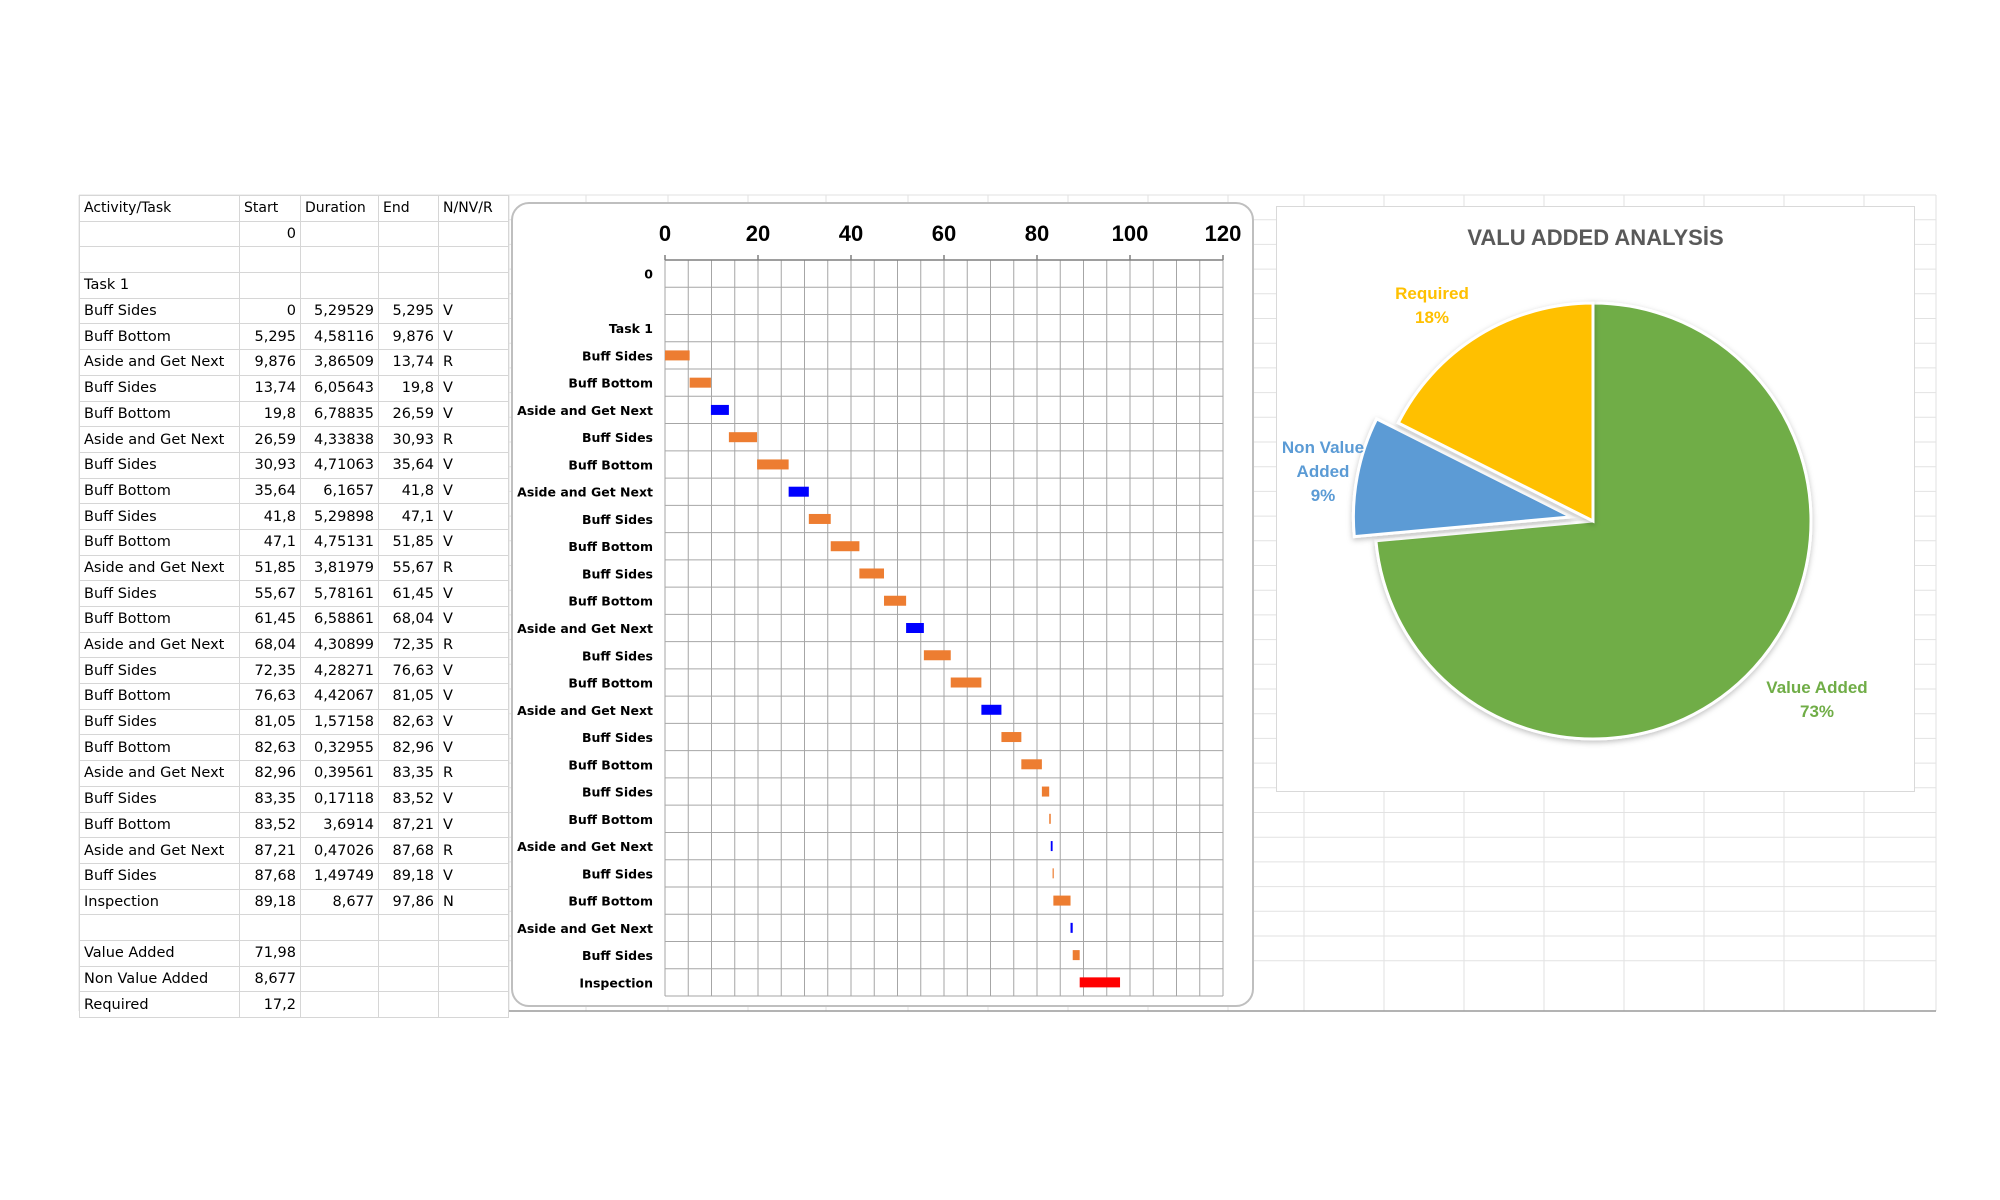 This screenshot has height=1200, width=2000. What do you see at coordinates (270, 593) in the screenshot?
I see `table-cell: 55,67` at bounding box center [270, 593].